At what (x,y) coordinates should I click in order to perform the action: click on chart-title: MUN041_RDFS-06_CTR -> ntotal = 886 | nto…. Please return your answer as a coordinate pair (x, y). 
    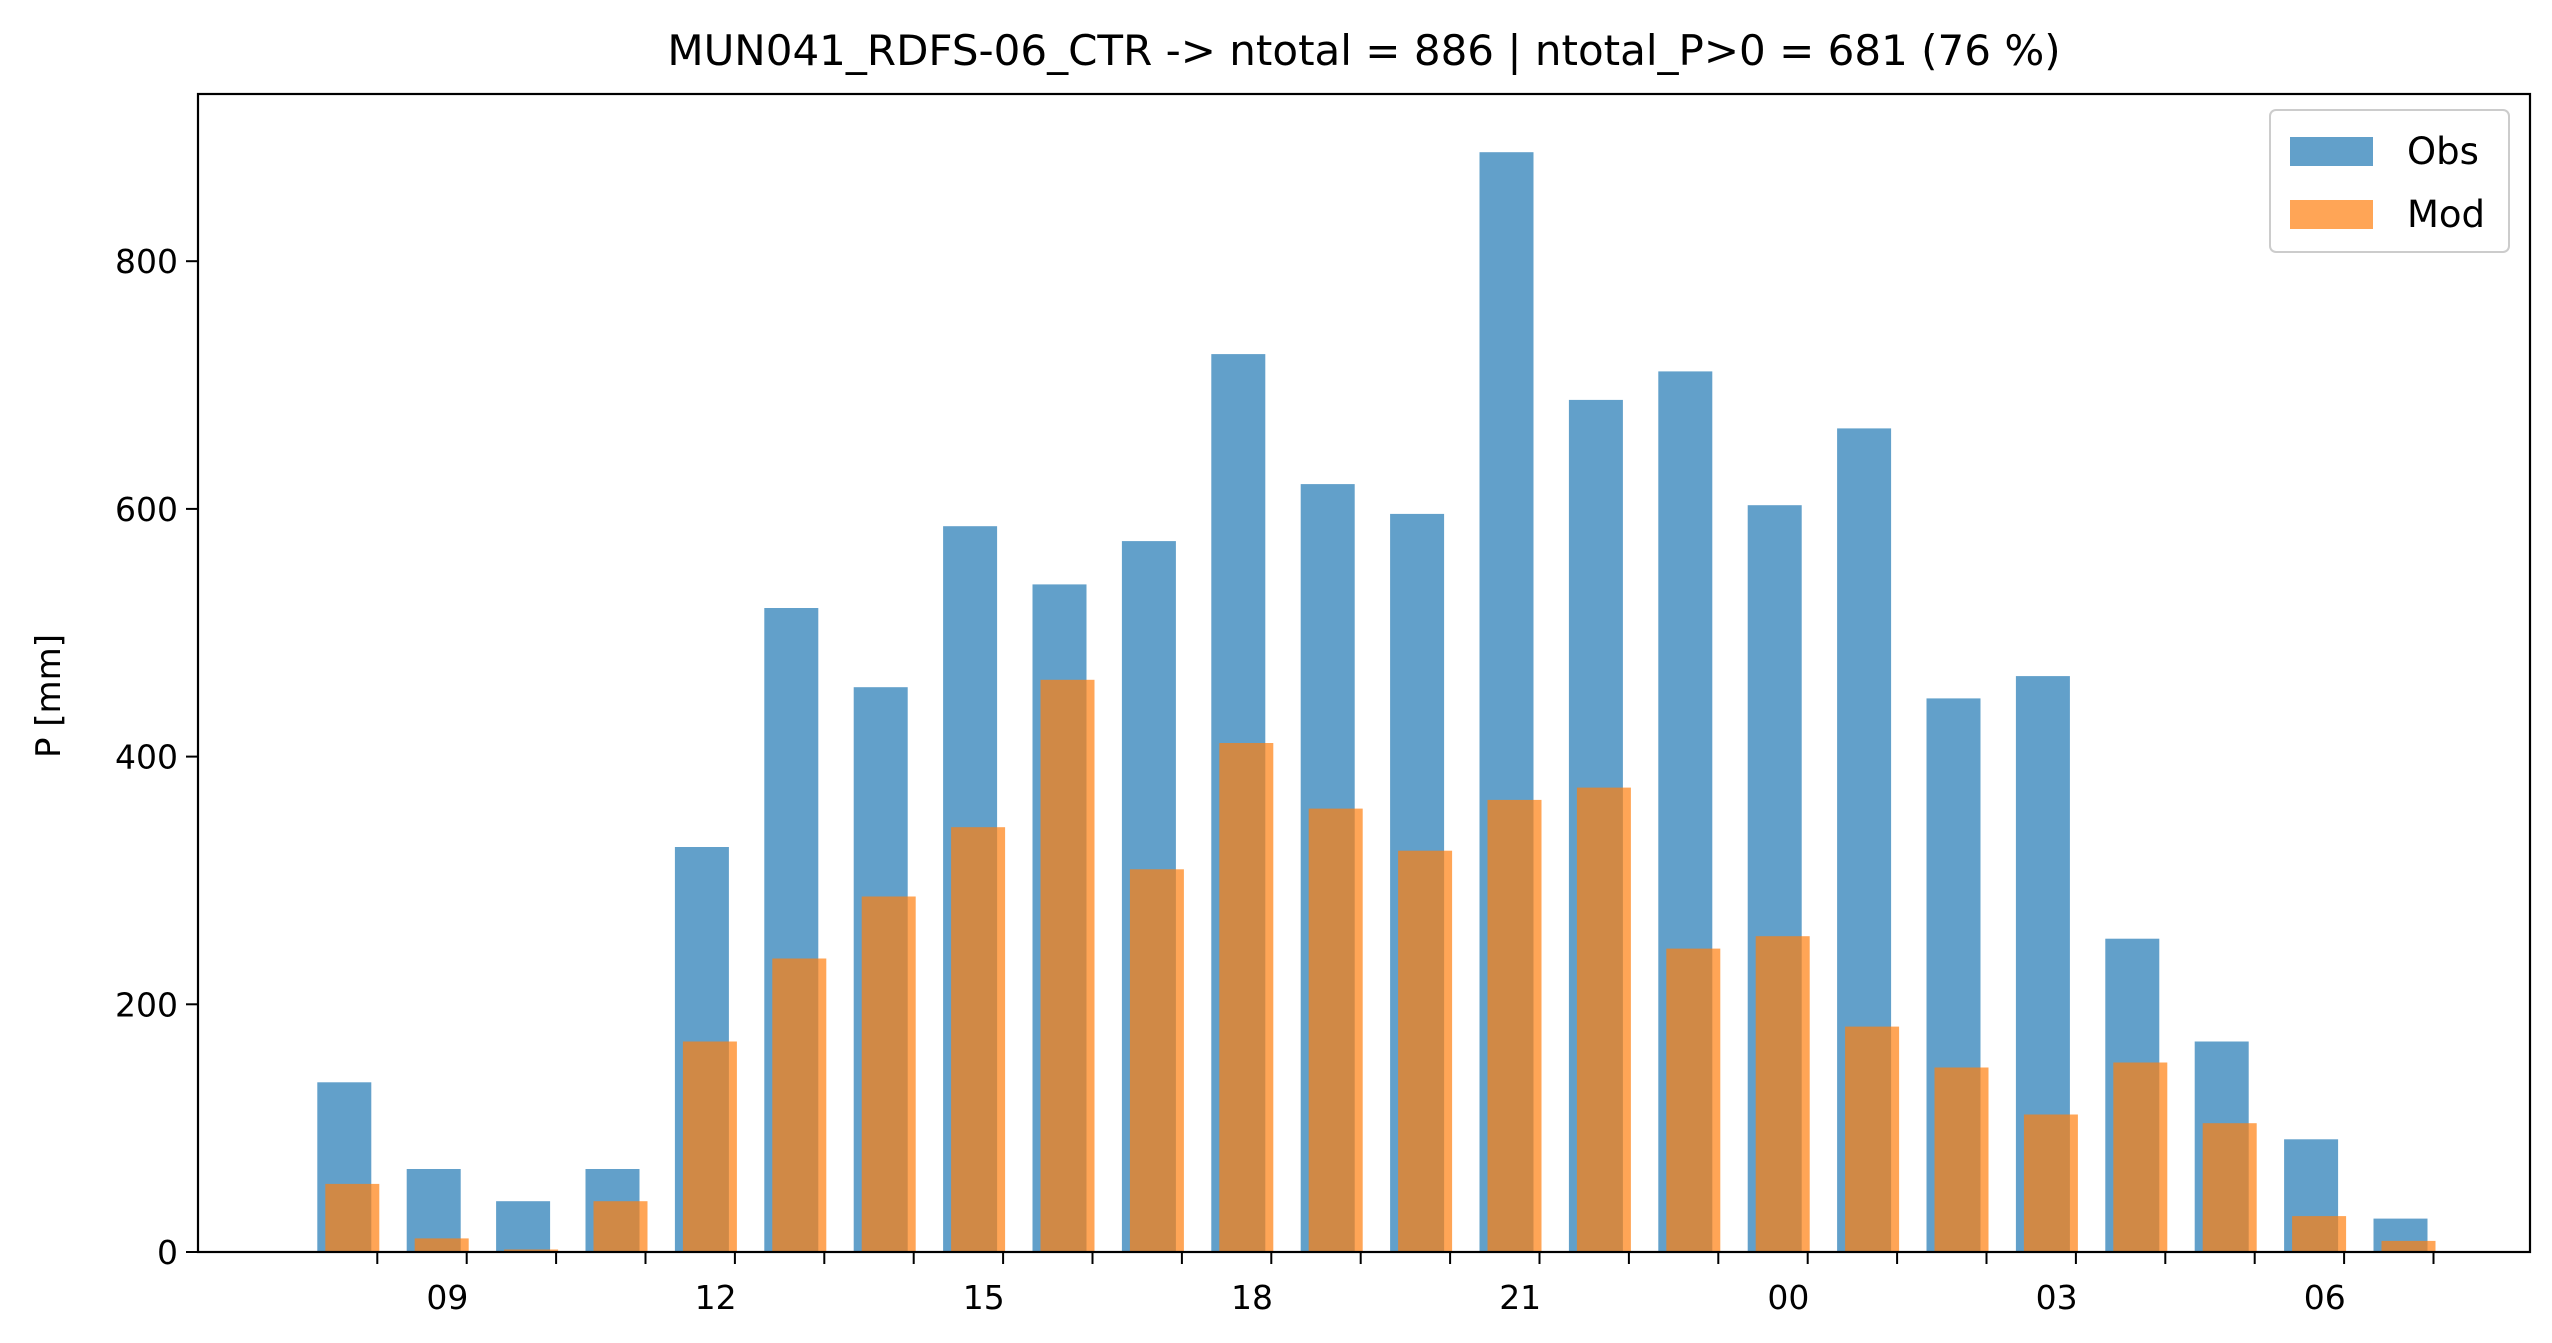
    Looking at the image, I should click on (1363, 50).